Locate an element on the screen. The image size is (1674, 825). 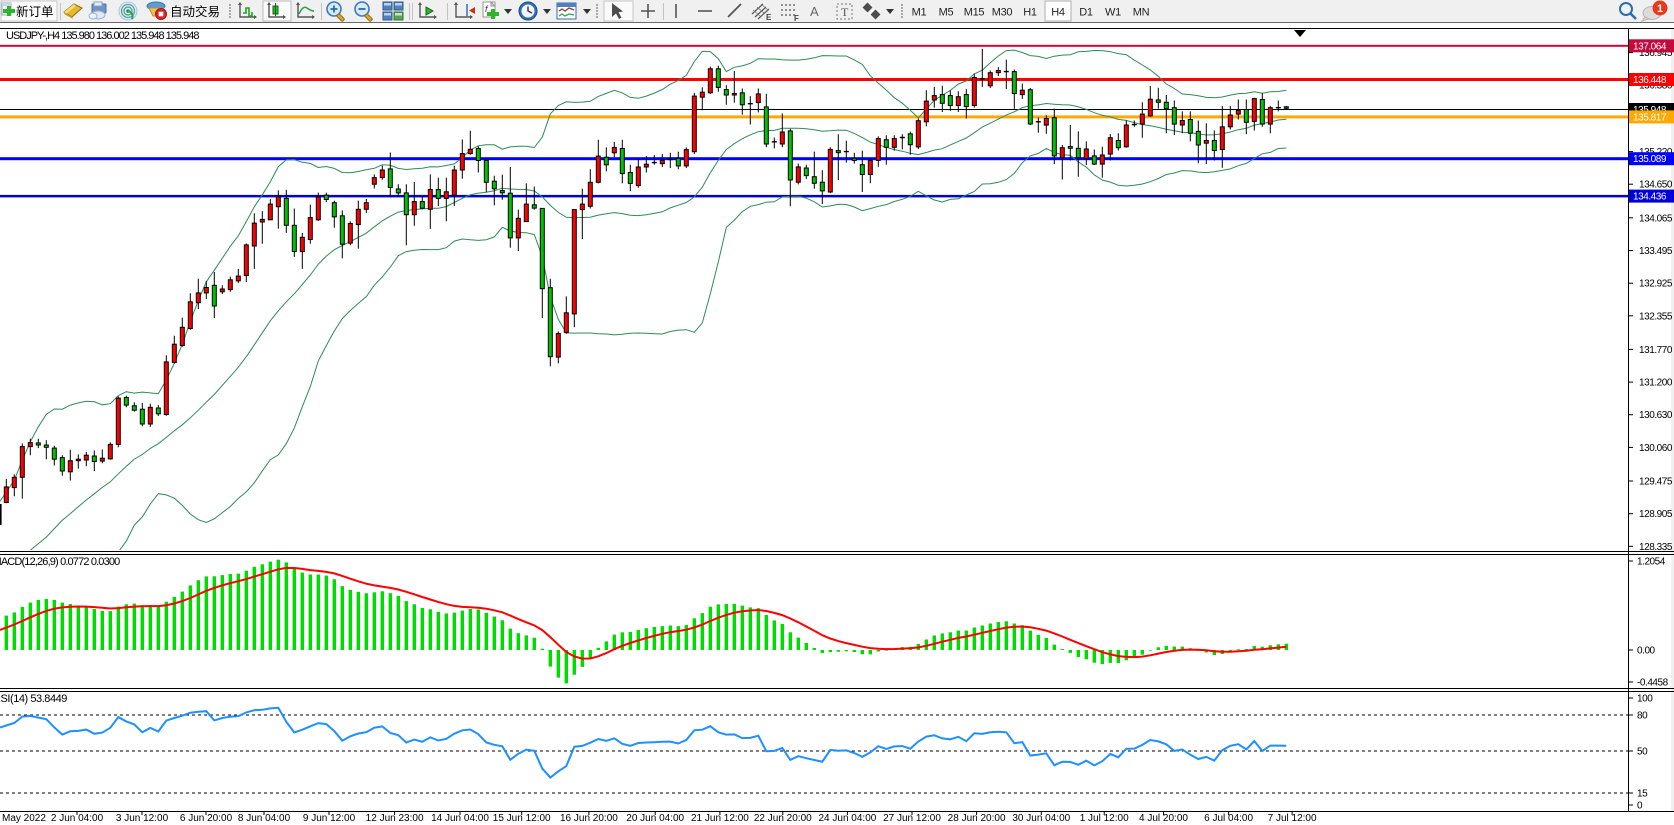
svg-text: M5 is located at coordinates (946, 13).